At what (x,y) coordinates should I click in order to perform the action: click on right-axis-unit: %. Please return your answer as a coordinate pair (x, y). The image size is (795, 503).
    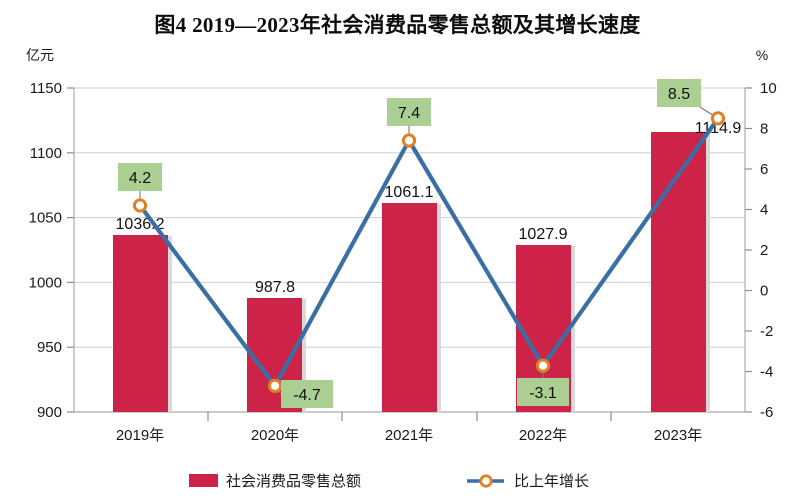
    Looking at the image, I should click on (762, 55).